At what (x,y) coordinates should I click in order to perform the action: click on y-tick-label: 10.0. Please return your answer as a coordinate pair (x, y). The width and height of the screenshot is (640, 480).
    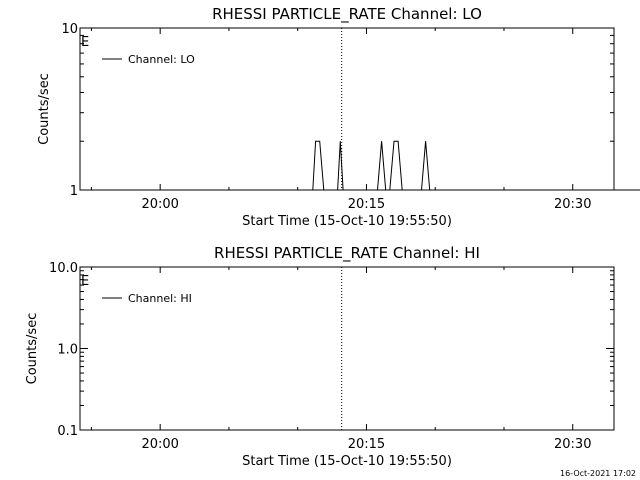
    Looking at the image, I should click on (63, 268).